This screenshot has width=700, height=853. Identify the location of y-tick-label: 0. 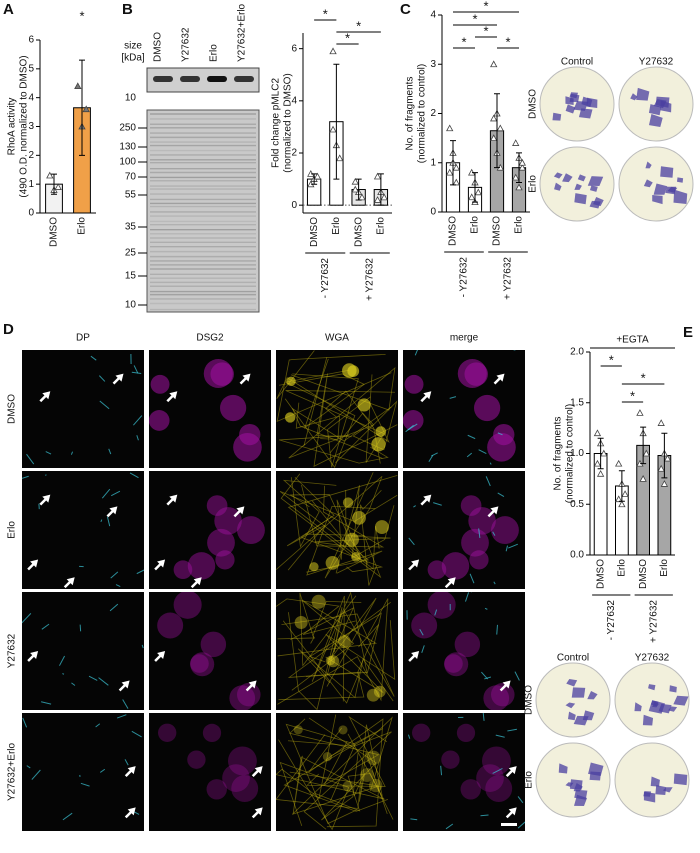
(433, 212).